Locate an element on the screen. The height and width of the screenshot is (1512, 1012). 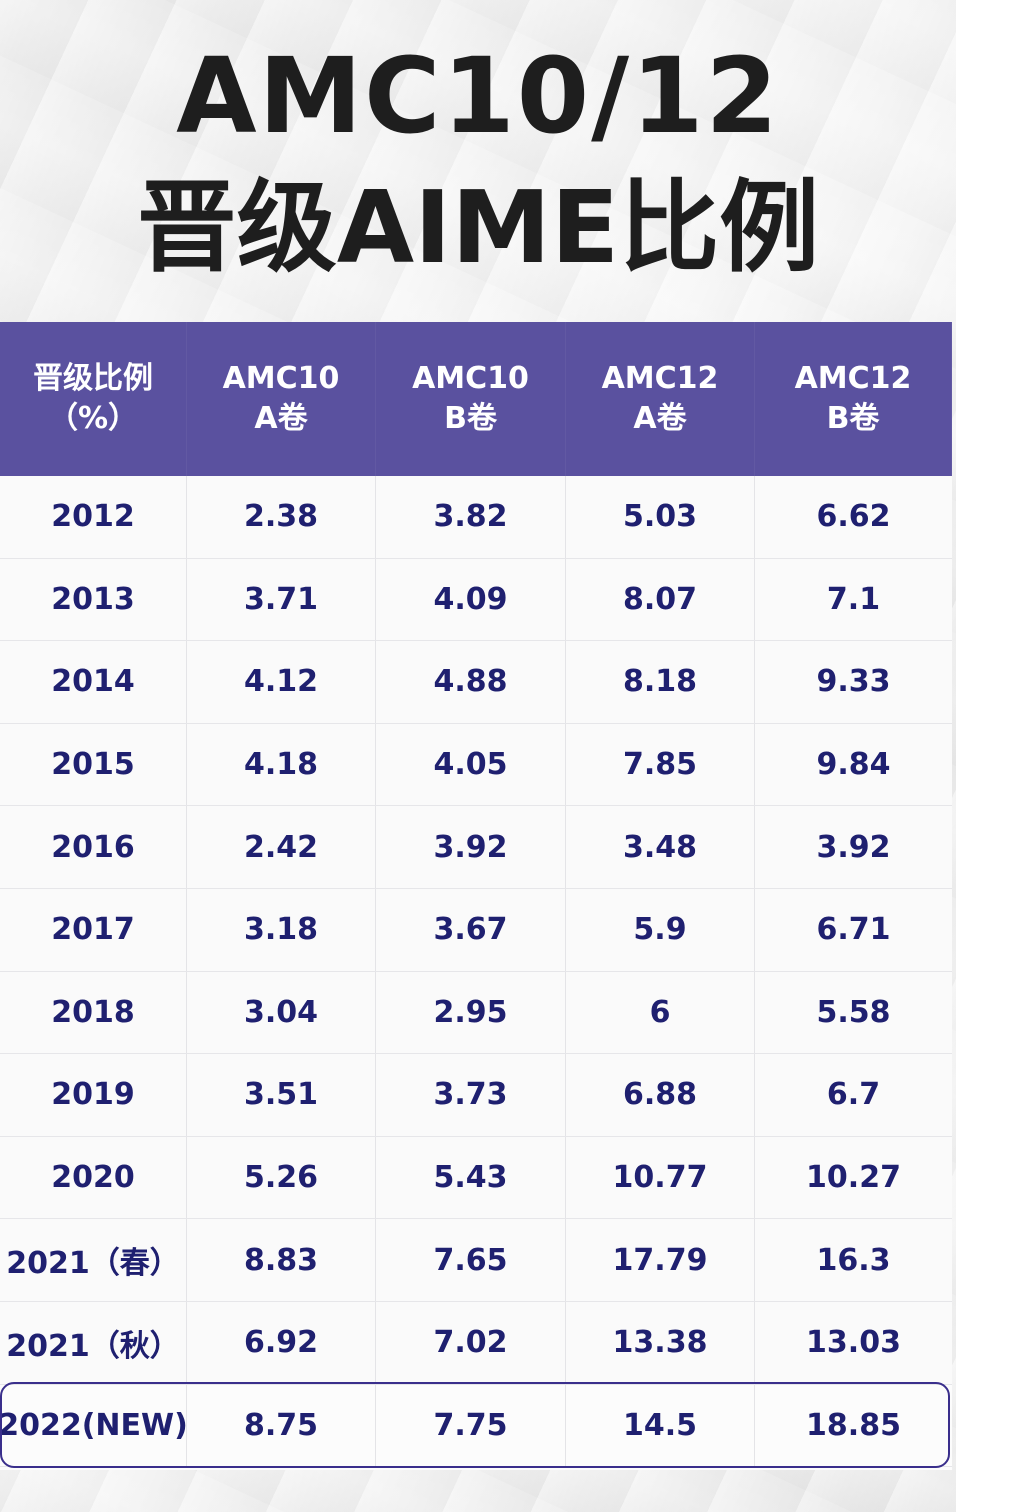
year-cell: 2017 is located at coordinates (93, 929).